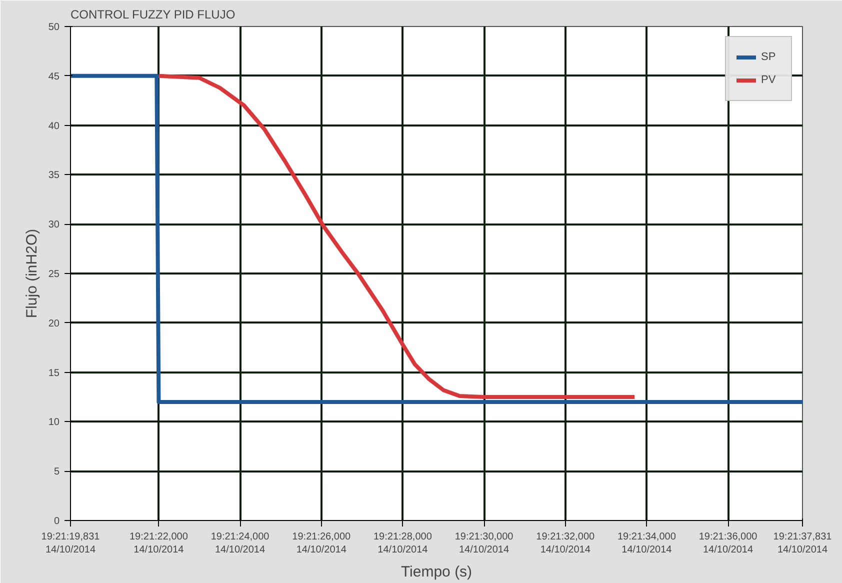 The height and width of the screenshot is (583, 842). I want to click on y-tick-label: 25, so click(54, 274).